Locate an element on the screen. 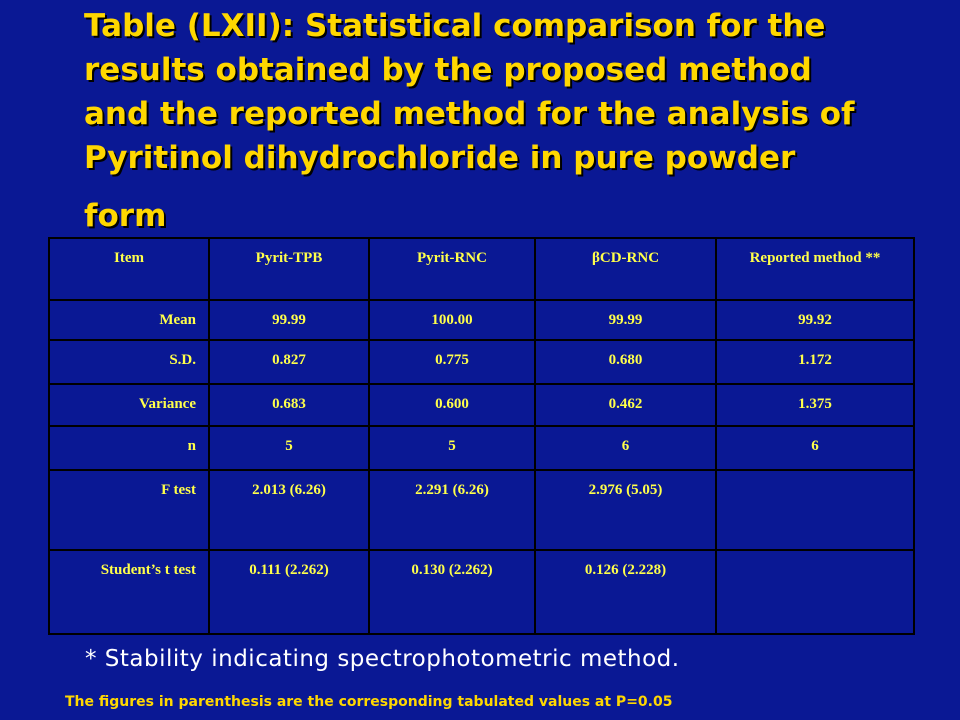 The height and width of the screenshot is (720, 960). header-pyrit-rnc: Pyrit-RNC is located at coordinates (452, 269).